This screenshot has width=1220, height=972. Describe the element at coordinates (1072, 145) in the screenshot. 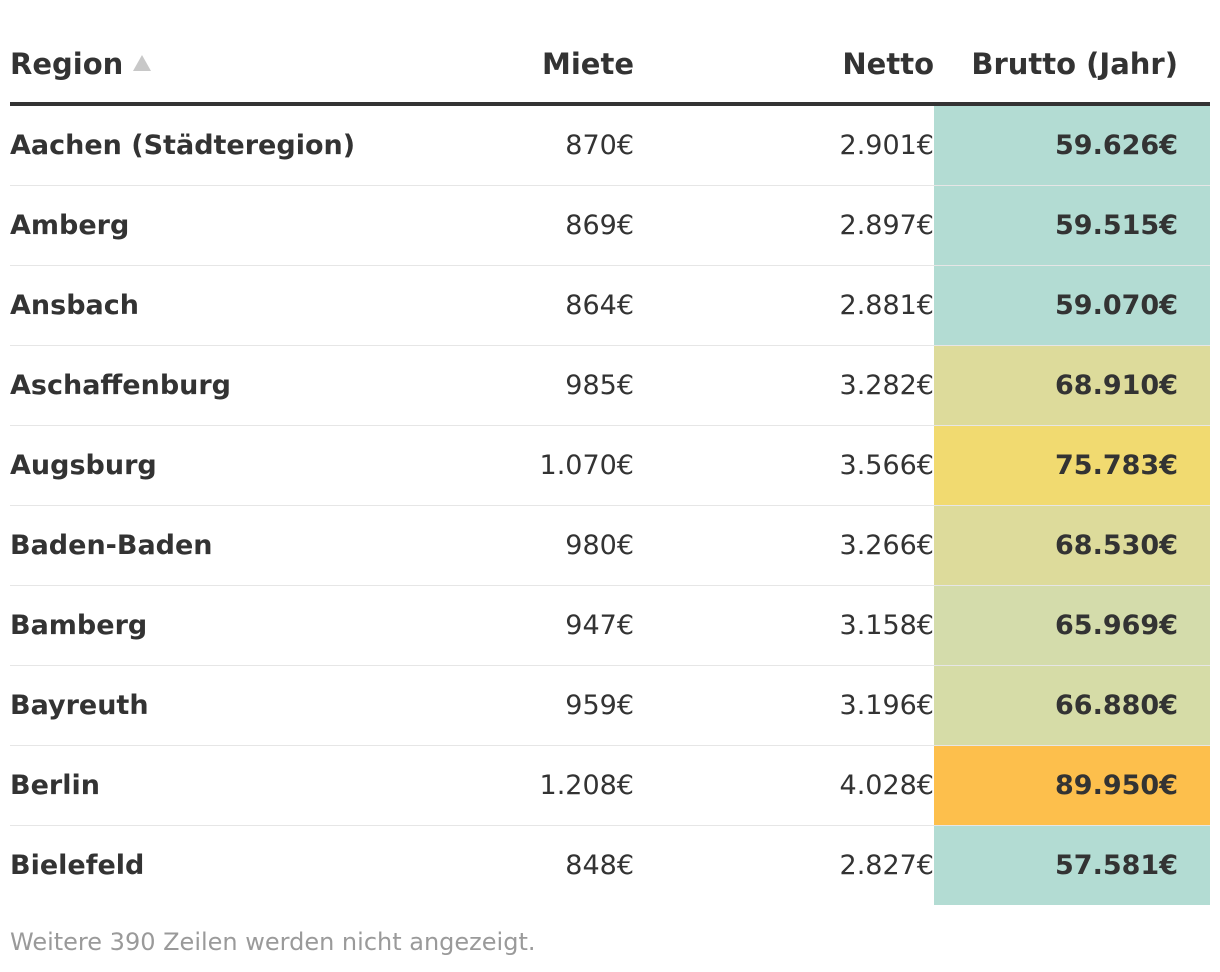

I see `cell-brutto: 59.626€` at that location.